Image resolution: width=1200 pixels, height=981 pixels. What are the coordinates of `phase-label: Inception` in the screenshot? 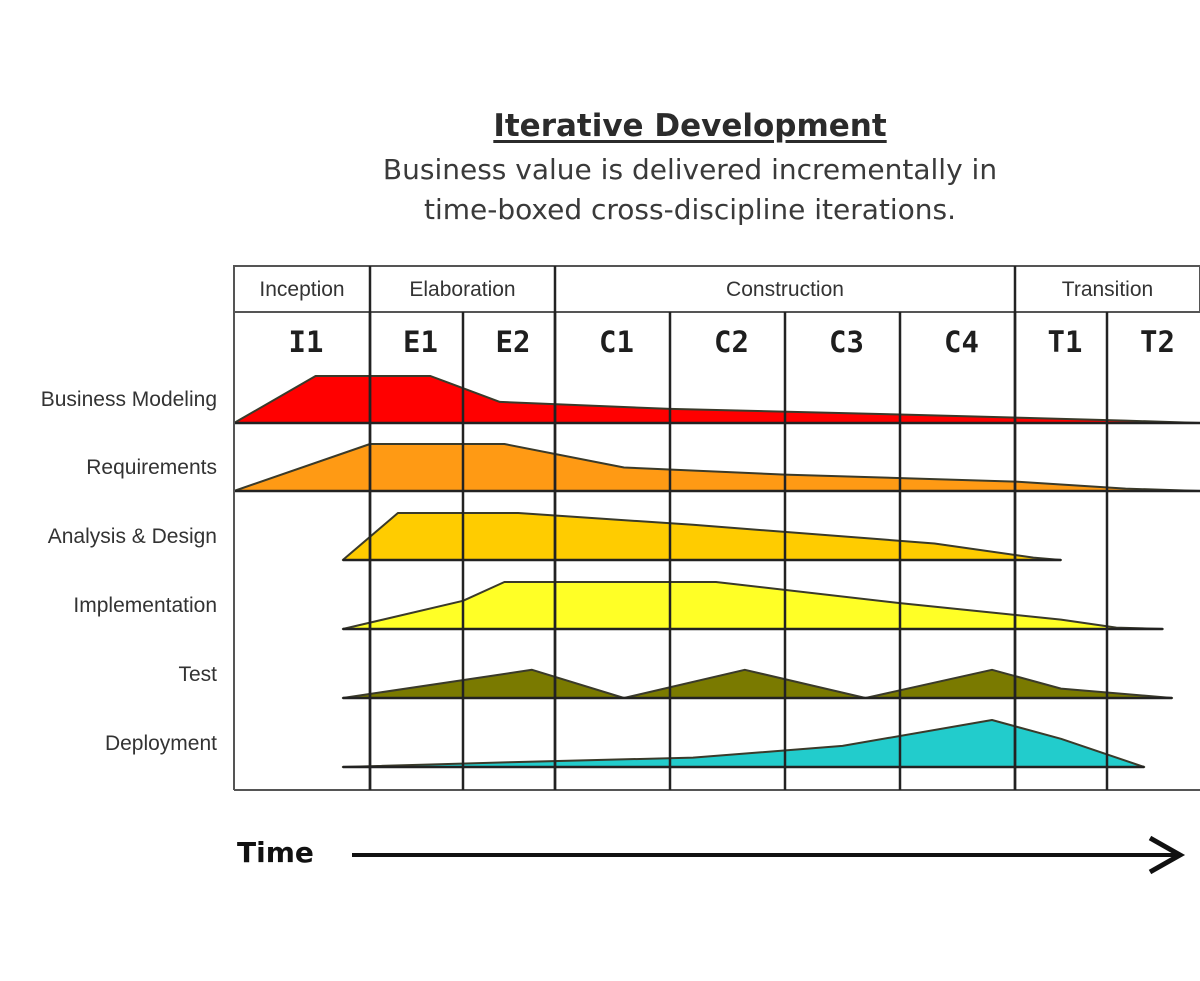 It's located at (301, 289).